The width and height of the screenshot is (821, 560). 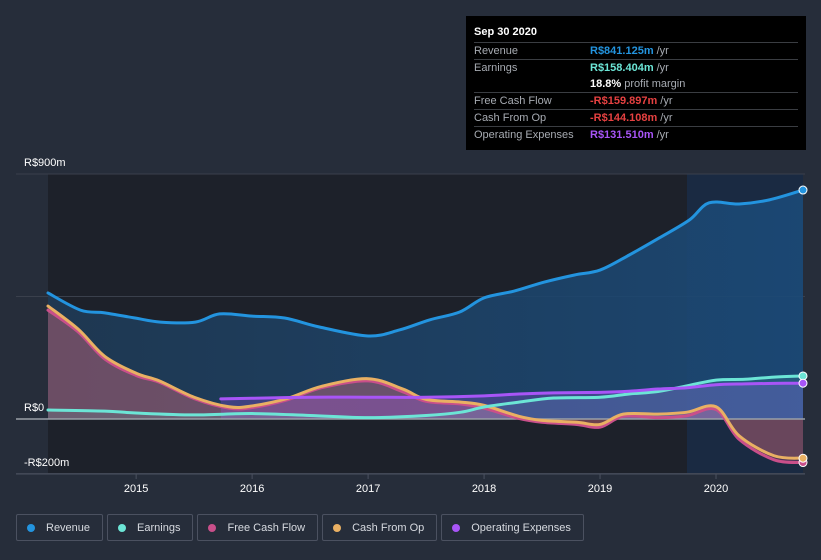 I want to click on tooltip-date: Sep 30 2020, so click(x=636, y=33).